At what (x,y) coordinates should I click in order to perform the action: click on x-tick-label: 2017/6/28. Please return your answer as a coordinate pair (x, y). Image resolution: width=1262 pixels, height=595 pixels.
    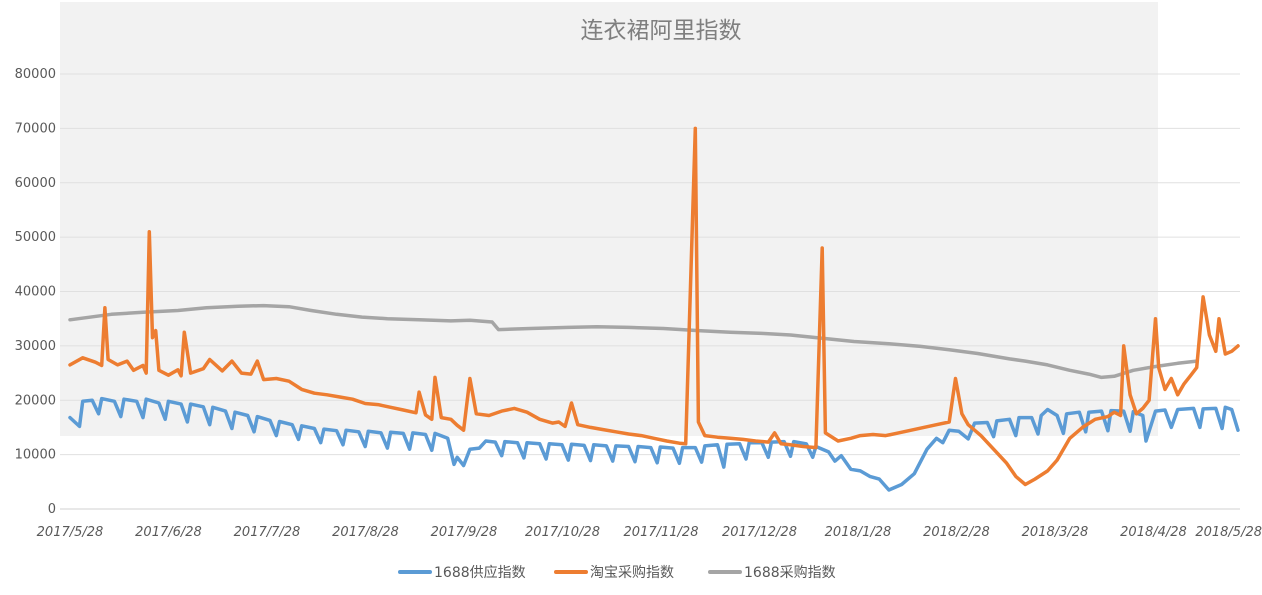
    Looking at the image, I should click on (168, 532).